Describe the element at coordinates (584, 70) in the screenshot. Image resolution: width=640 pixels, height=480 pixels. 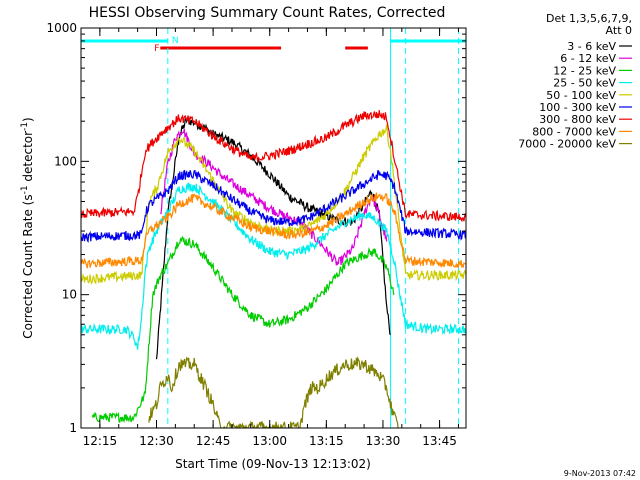
I see `legend-item-label: 12 - 25 keV` at that location.